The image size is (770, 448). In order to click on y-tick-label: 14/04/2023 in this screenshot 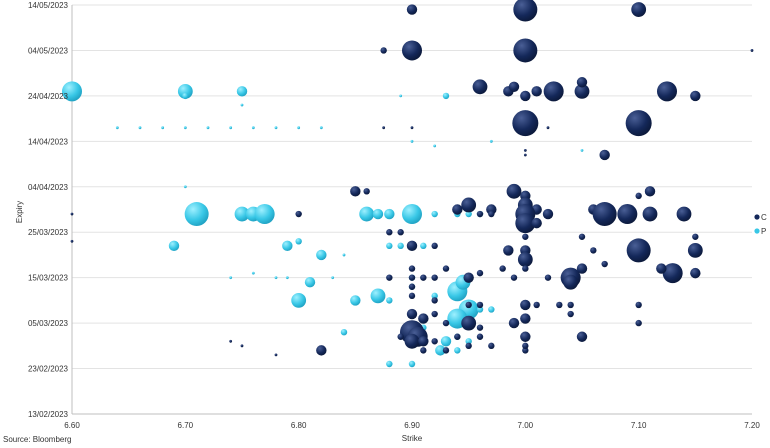, I will do `click(48, 141)`.